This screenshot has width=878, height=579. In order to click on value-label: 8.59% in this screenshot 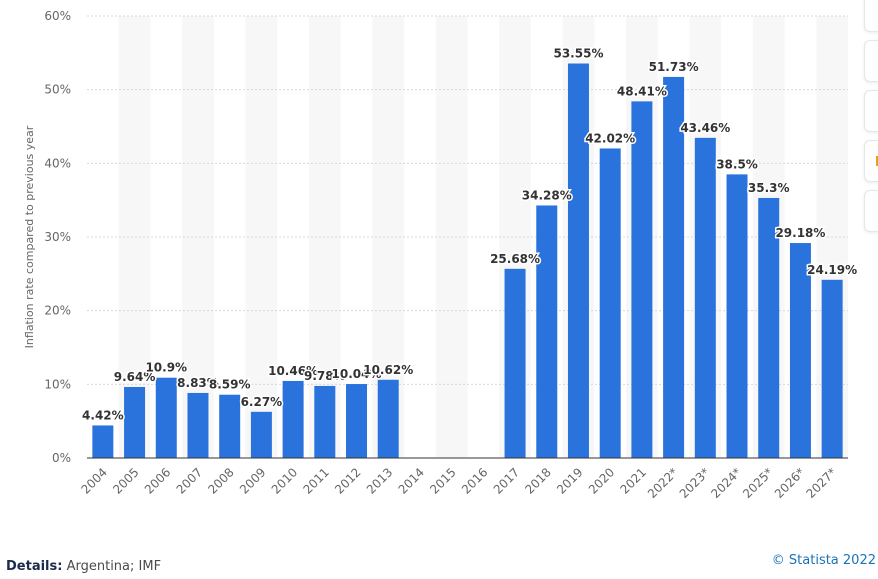, I will do `click(230, 385)`.